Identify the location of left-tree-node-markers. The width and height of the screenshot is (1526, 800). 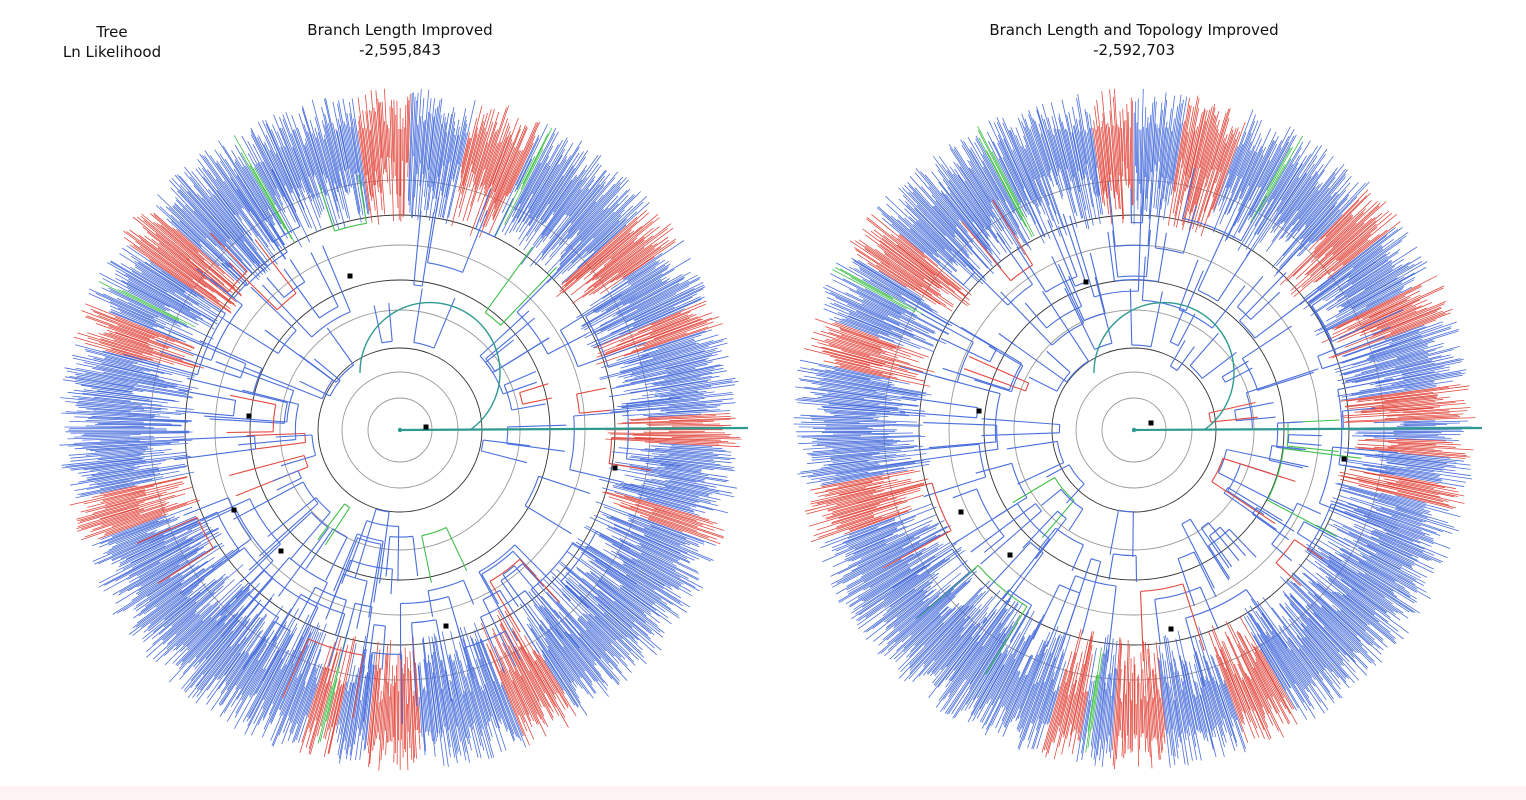
(424, 451).